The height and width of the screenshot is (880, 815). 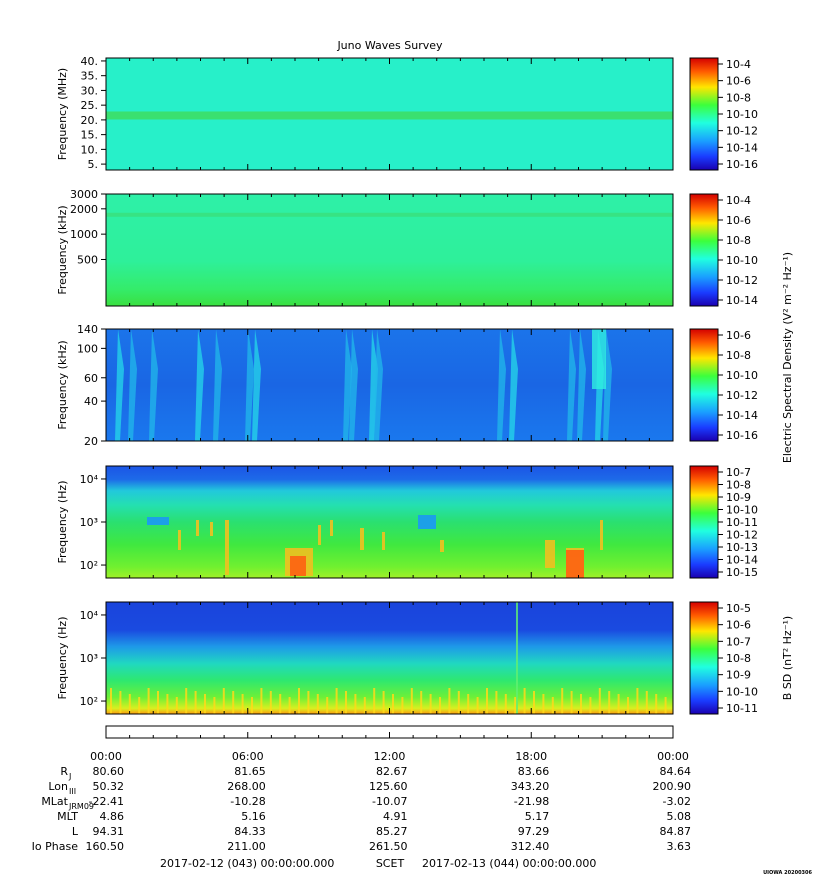 I want to click on y-tick-label: 2000, so click(x=84, y=209).